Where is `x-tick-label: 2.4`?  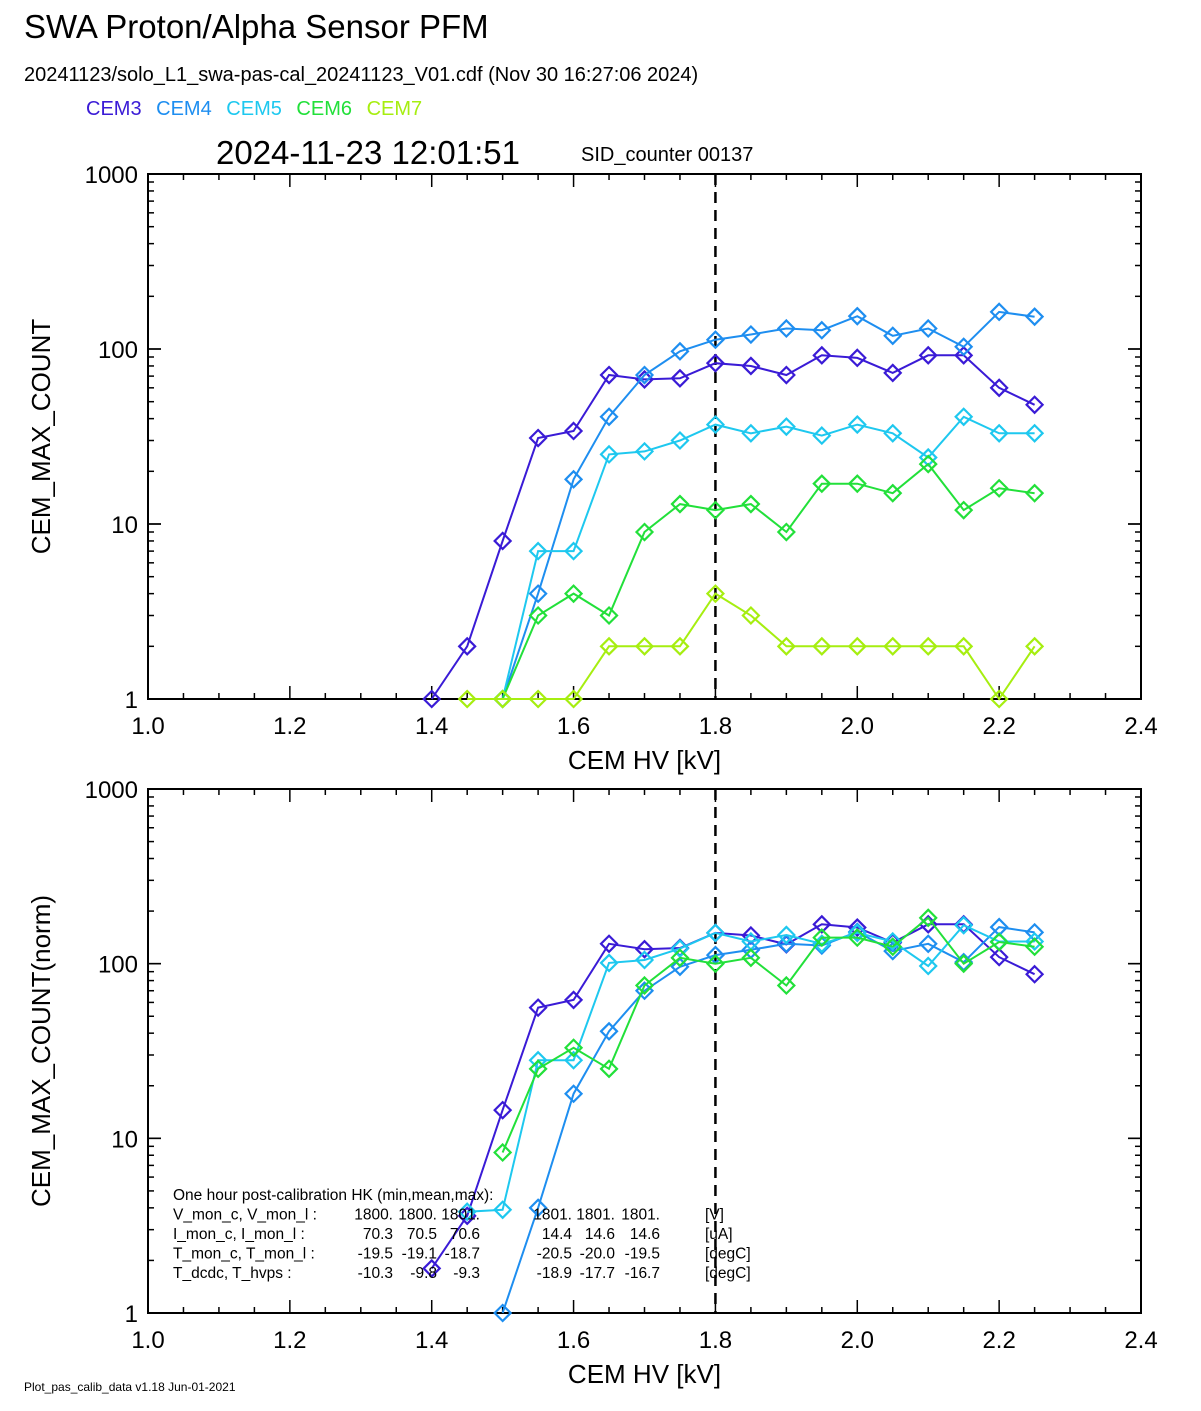 x-tick-label: 2.4 is located at coordinates (1140, 1340).